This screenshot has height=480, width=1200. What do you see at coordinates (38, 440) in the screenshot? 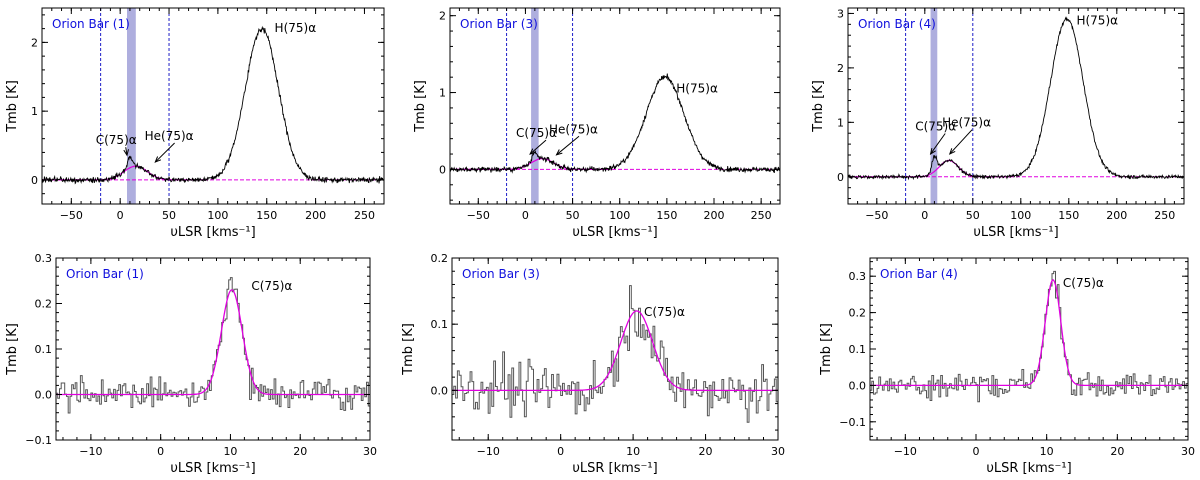
I see `y-tick-label: −0.1` at bounding box center [38, 440].